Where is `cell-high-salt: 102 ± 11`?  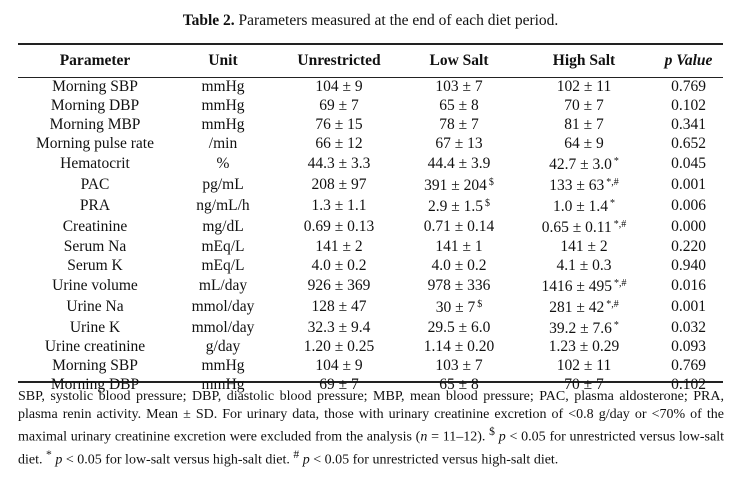
cell-high-salt: 102 ± 11 is located at coordinates (584, 87).